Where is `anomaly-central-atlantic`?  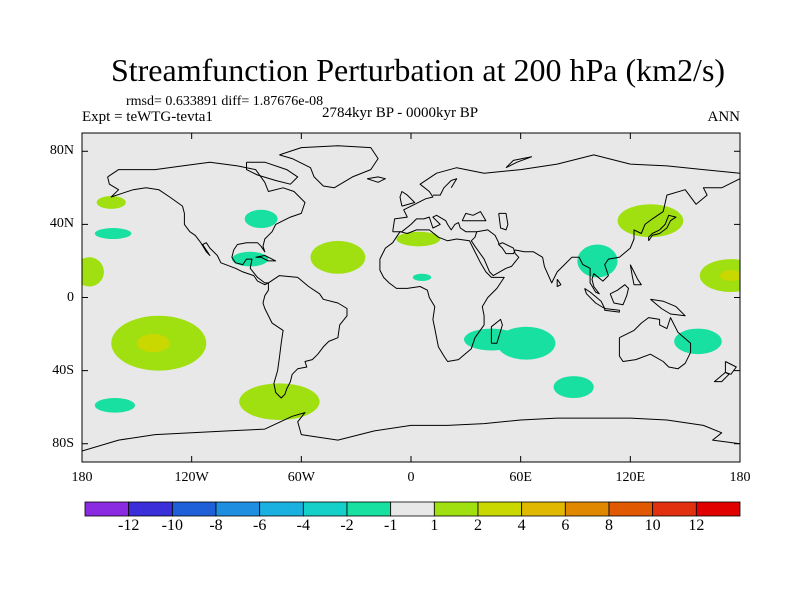
anomaly-central-atlantic is located at coordinates (338, 257).